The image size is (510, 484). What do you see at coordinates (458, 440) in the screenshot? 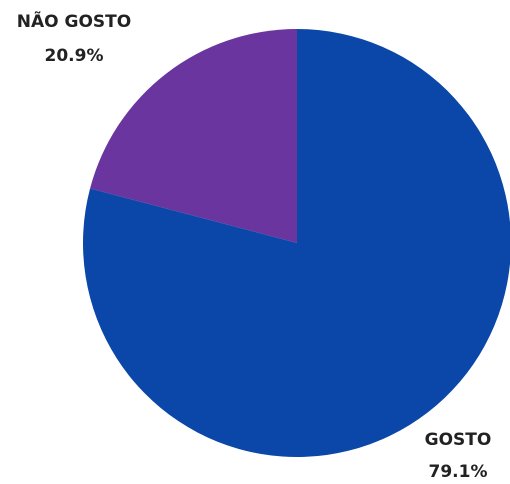
I see `slice-label-gosto: GOSTO` at bounding box center [458, 440].